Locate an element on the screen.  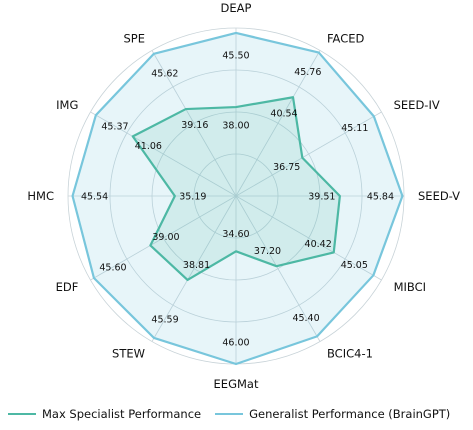
value-label-generalist-6: 46.00 is located at coordinates (235, 343).